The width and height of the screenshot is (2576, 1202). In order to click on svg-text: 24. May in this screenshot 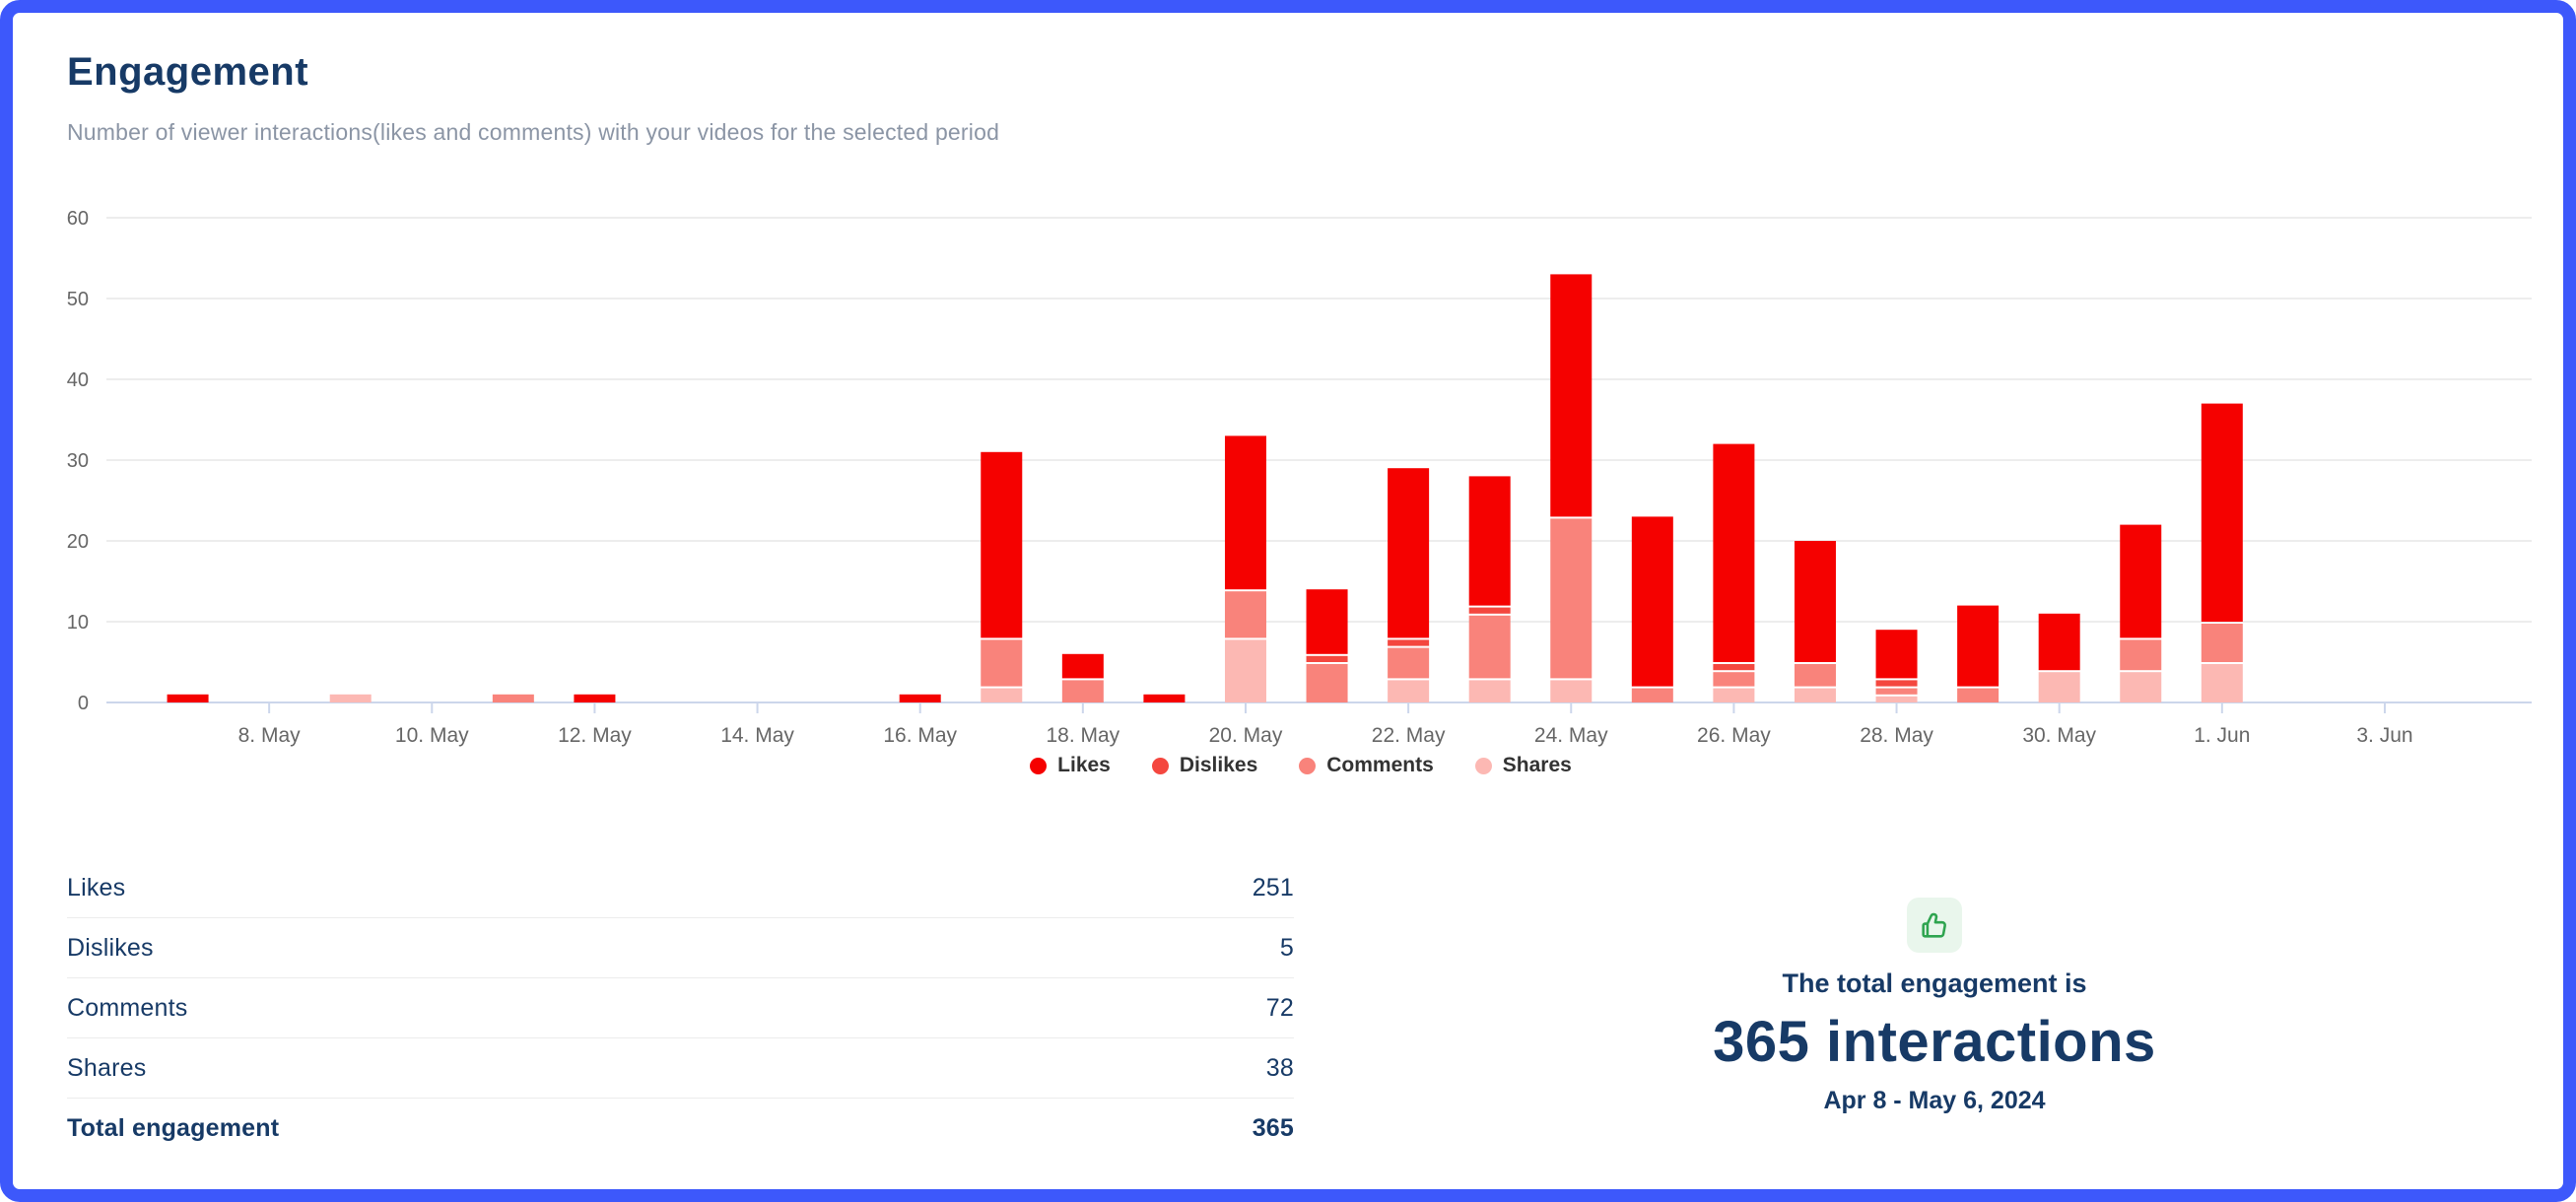, I will do `click(1571, 735)`.